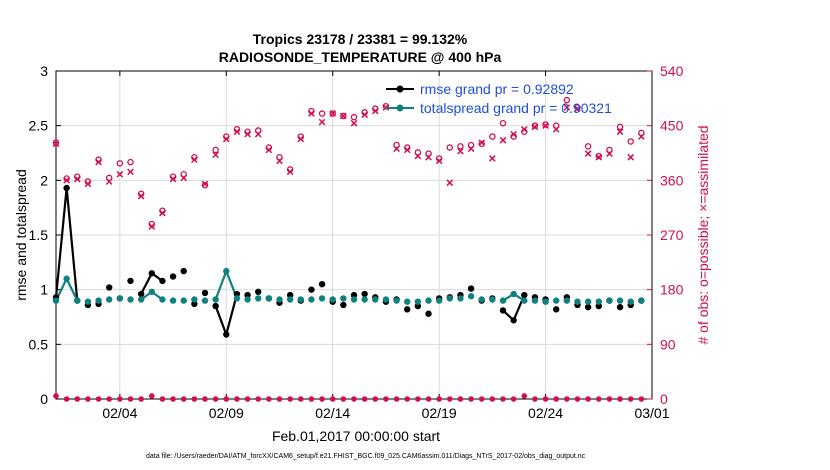 The width and height of the screenshot is (830, 470). I want to click on y-right-tick-label: 90, so click(668, 344).